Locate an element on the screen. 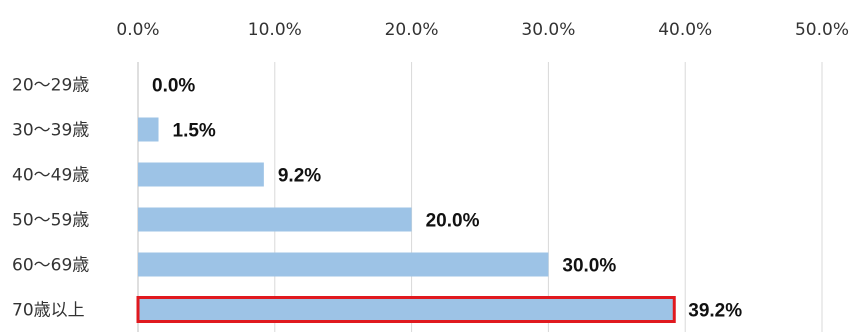 Image resolution: width=856 pixels, height=332 pixels. x-tick-labels: 0.0% 10.0% 20.0% 30.0% 40.0% 50.0% is located at coordinates (482, 30).